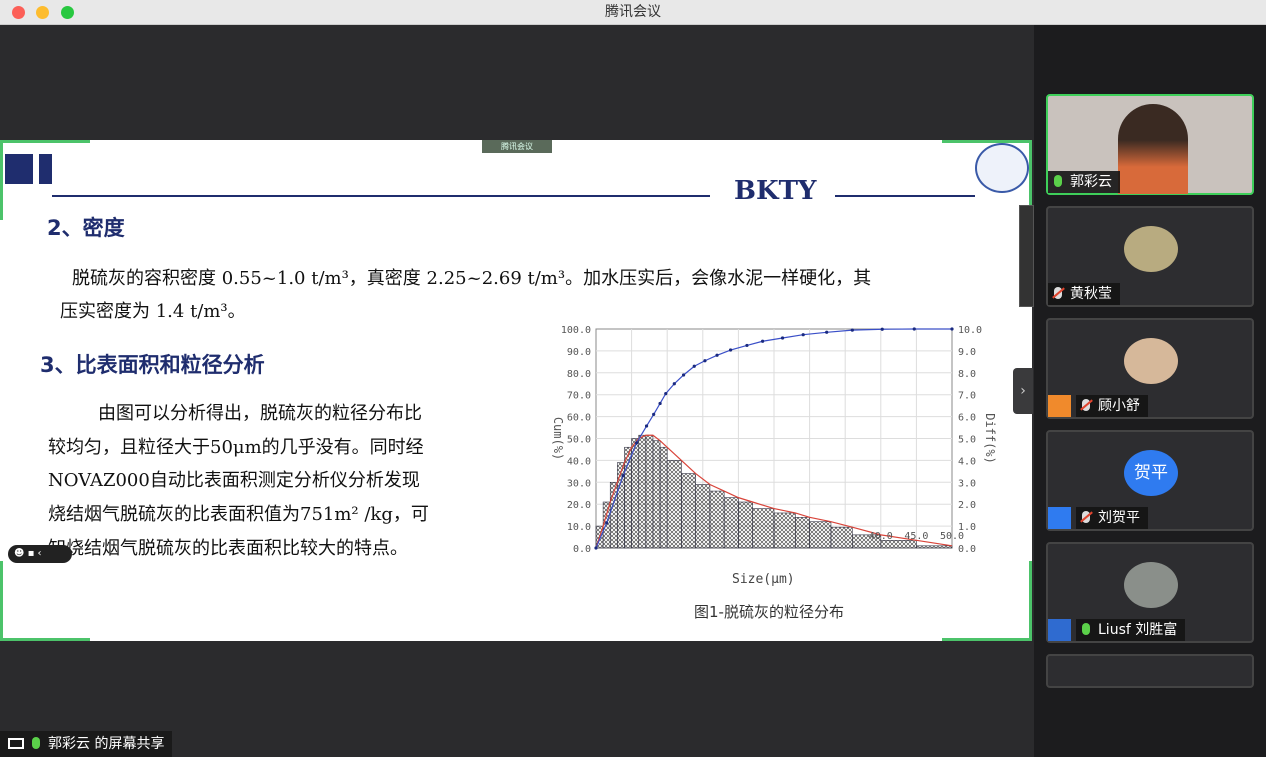 The height and width of the screenshot is (757, 1266). I want to click on minimize-window-button, so click(42, 12).